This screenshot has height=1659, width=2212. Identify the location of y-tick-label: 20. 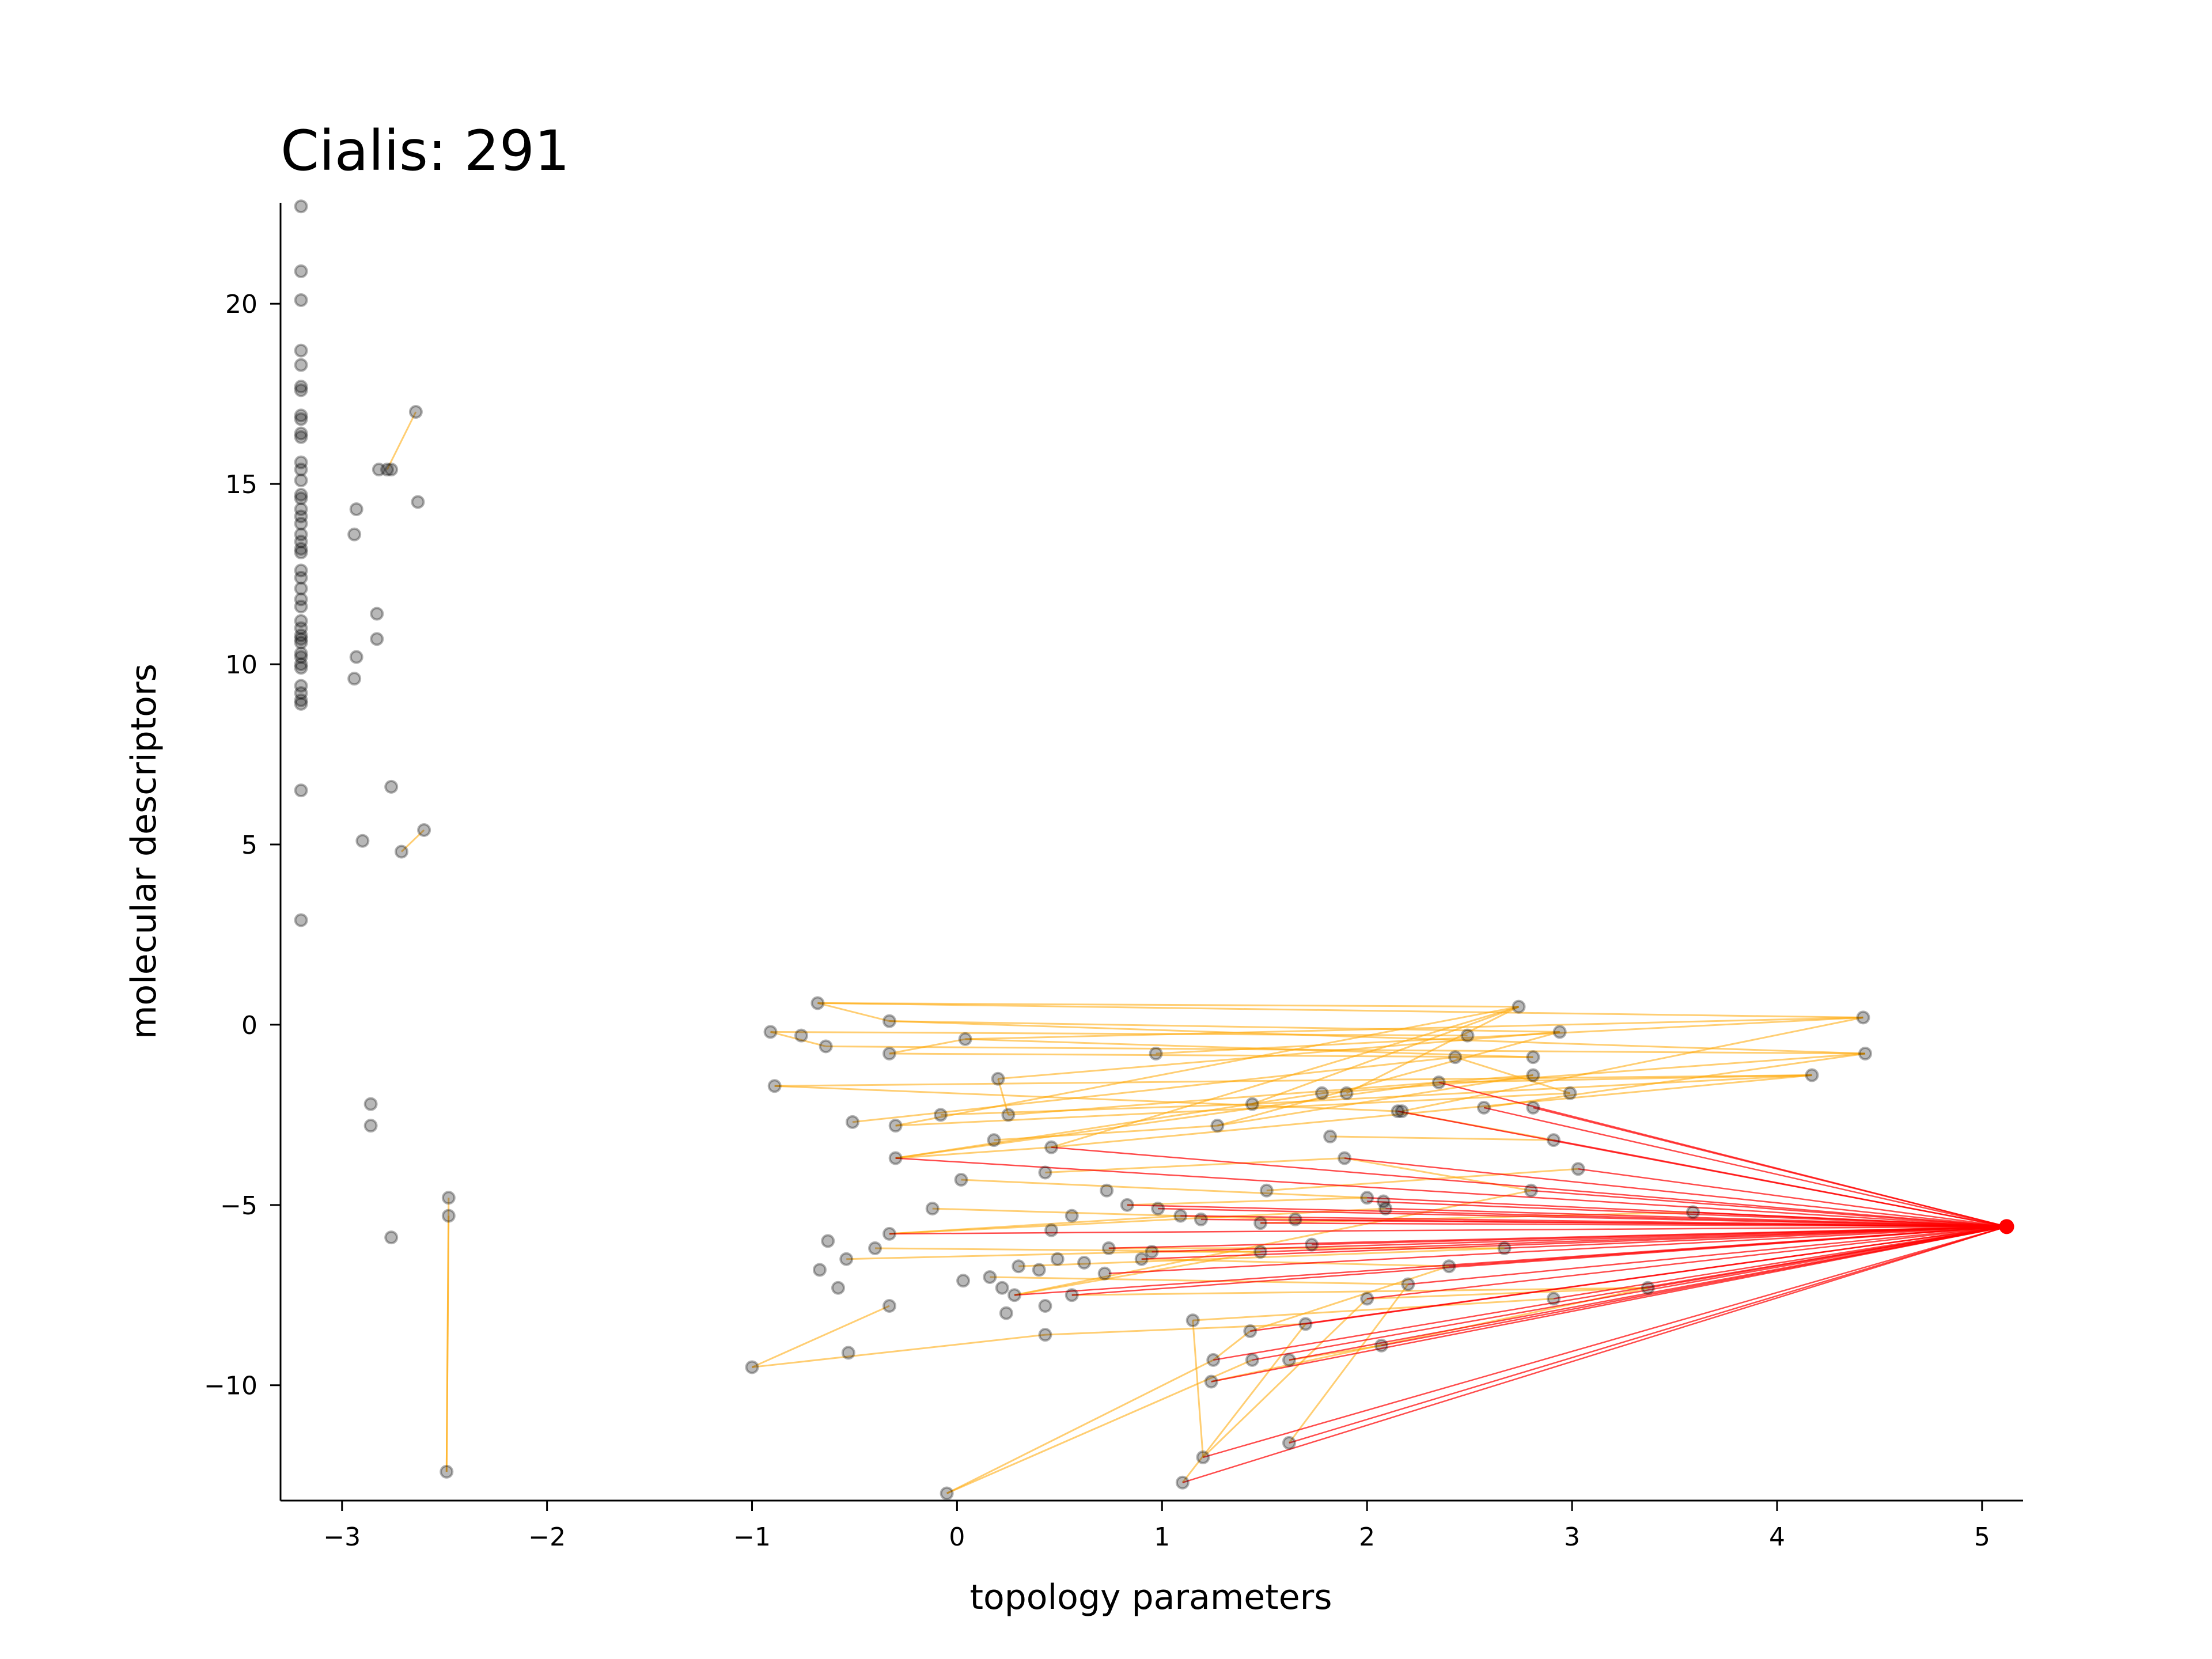
(241, 304).